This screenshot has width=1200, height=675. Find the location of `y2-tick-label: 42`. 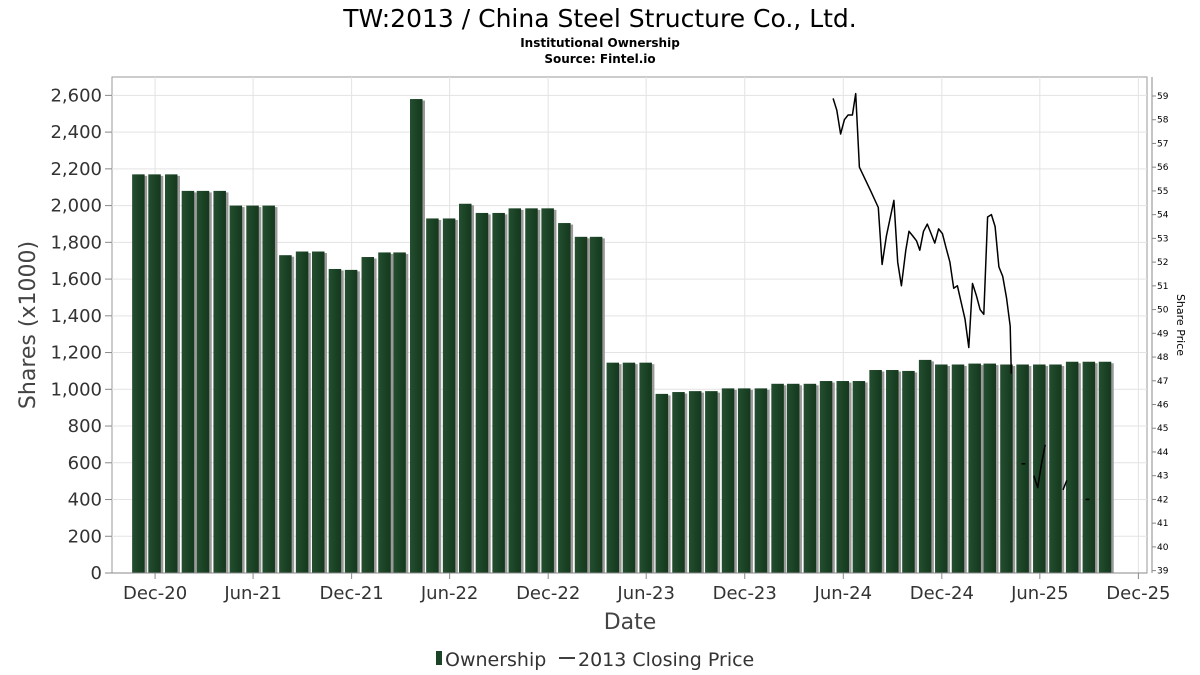

y2-tick-label: 42 is located at coordinates (1162, 500).